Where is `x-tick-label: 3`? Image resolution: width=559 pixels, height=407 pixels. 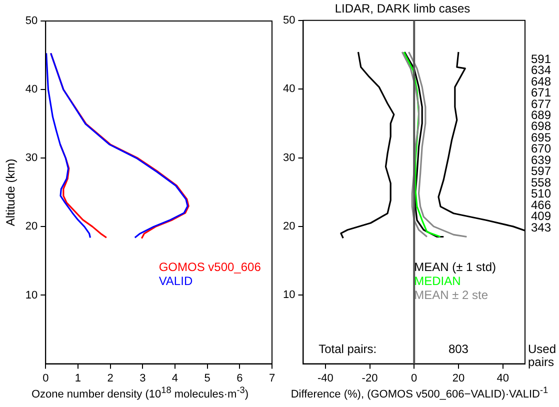 x-tick-label: 3 is located at coordinates (143, 378).